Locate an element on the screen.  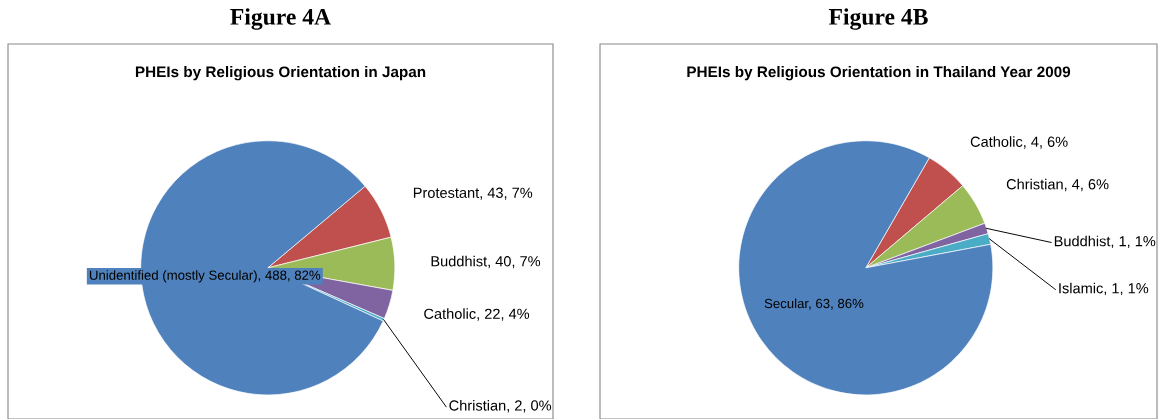
slice-label: Catholic, 22, 4% is located at coordinates (477, 314).